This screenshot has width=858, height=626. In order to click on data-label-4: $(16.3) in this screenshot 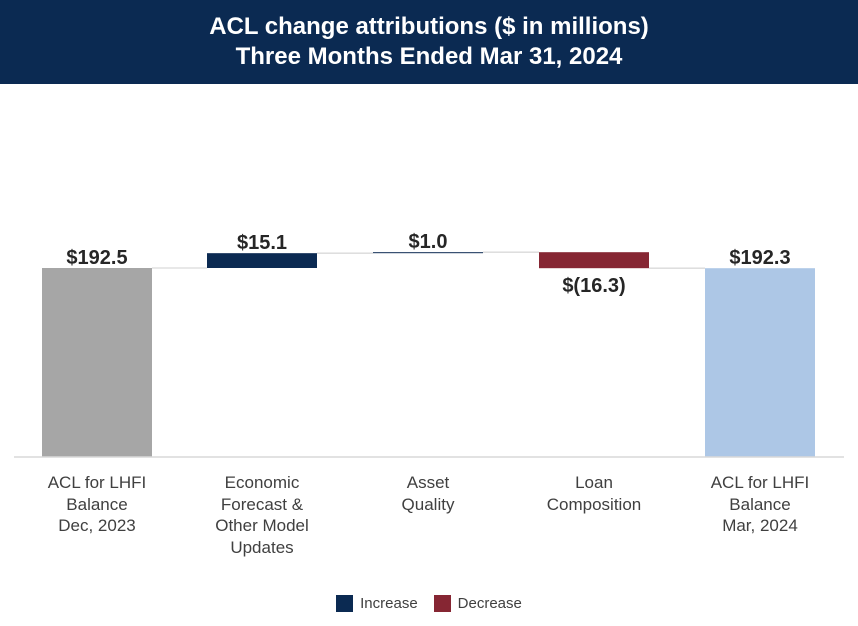, I will do `click(593, 286)`.